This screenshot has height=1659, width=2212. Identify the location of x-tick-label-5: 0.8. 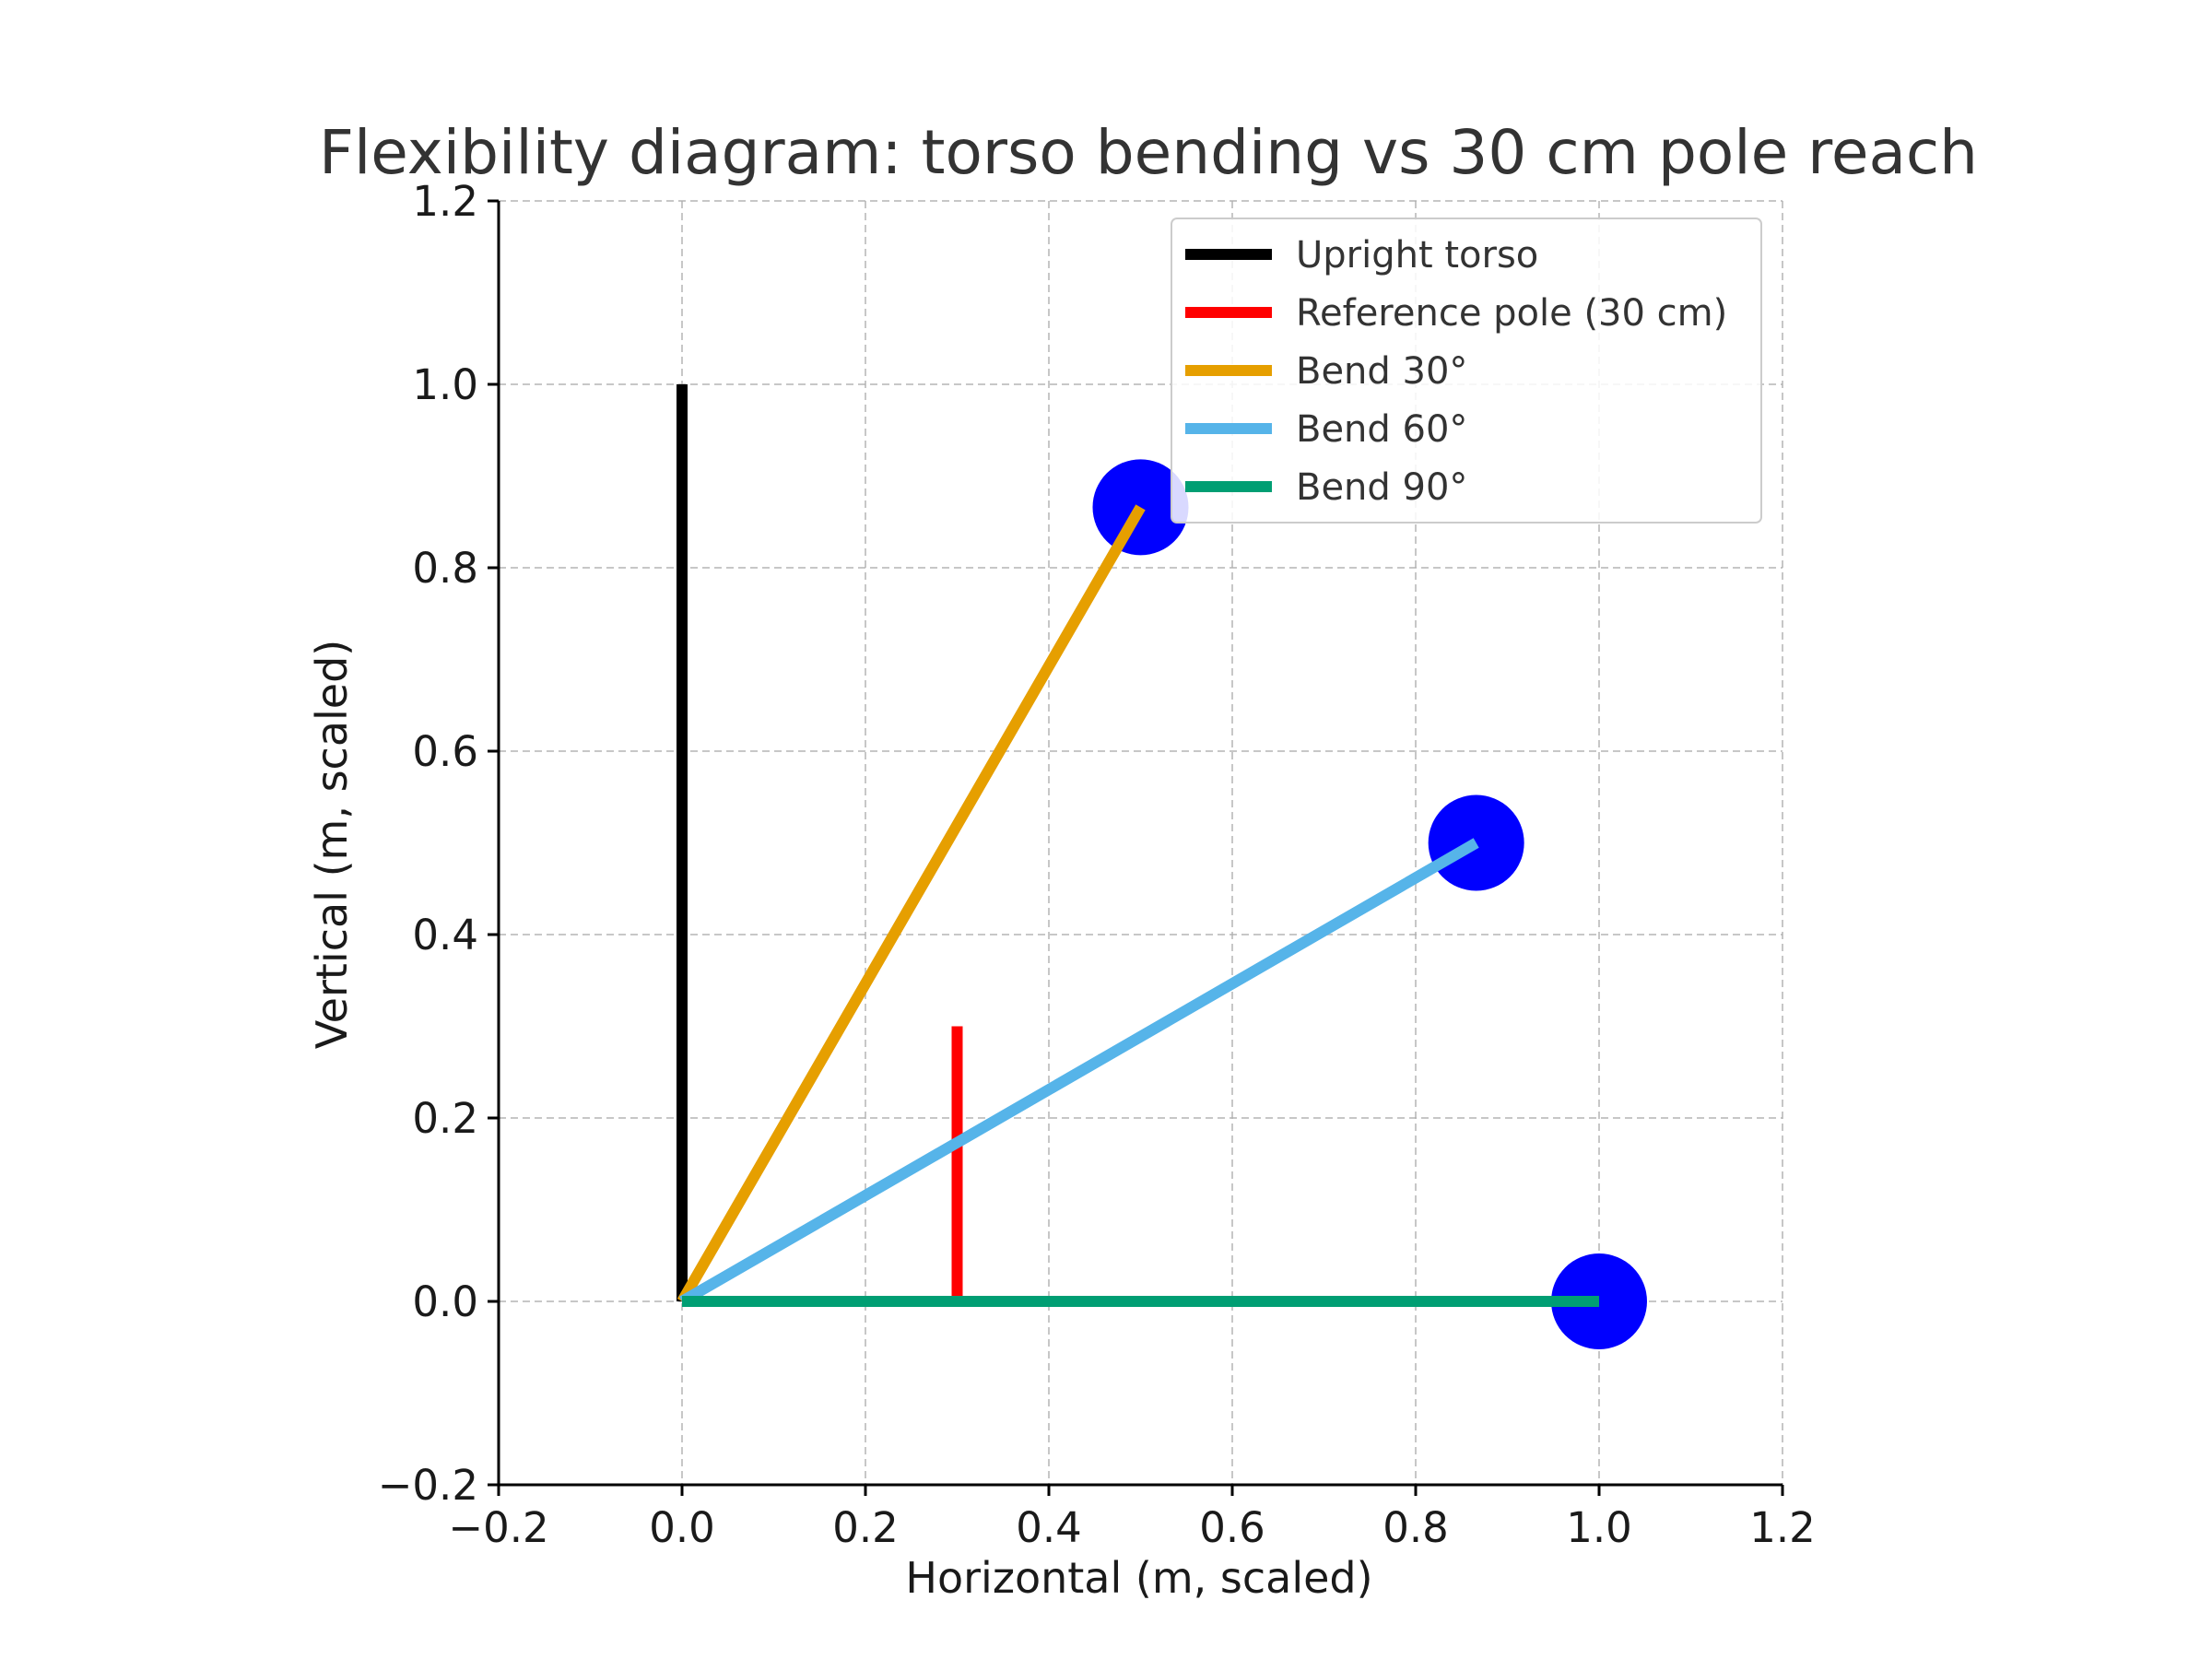
(1415, 1527).